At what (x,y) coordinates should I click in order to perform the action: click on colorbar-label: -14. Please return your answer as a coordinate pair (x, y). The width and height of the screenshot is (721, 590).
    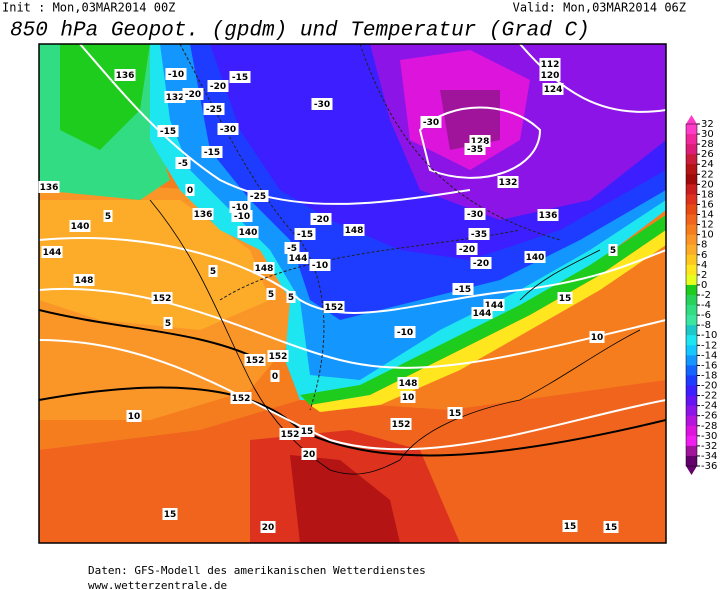
    Looking at the image, I should click on (709, 355).